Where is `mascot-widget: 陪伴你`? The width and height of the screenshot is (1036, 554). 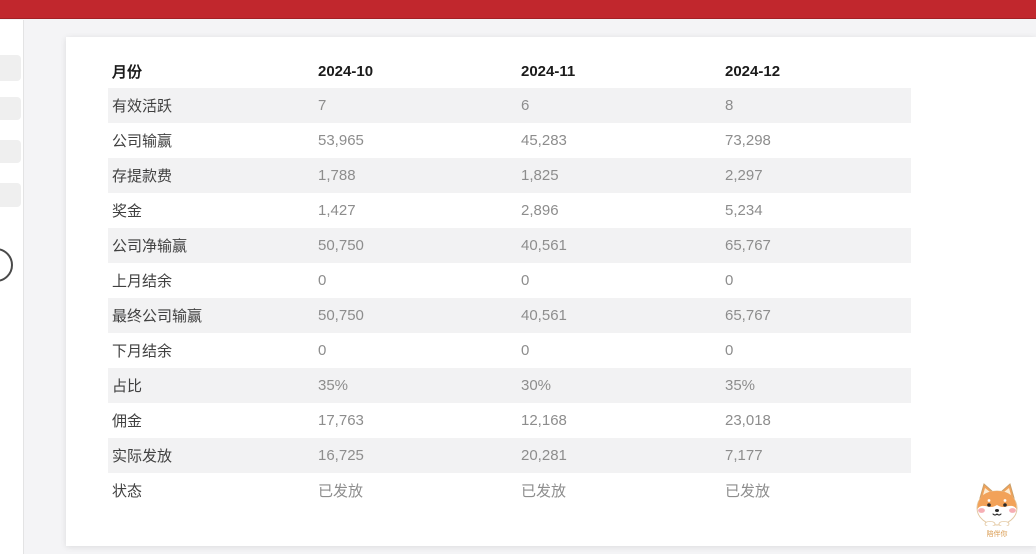 mascot-widget: 陪伴你 is located at coordinates (997, 510).